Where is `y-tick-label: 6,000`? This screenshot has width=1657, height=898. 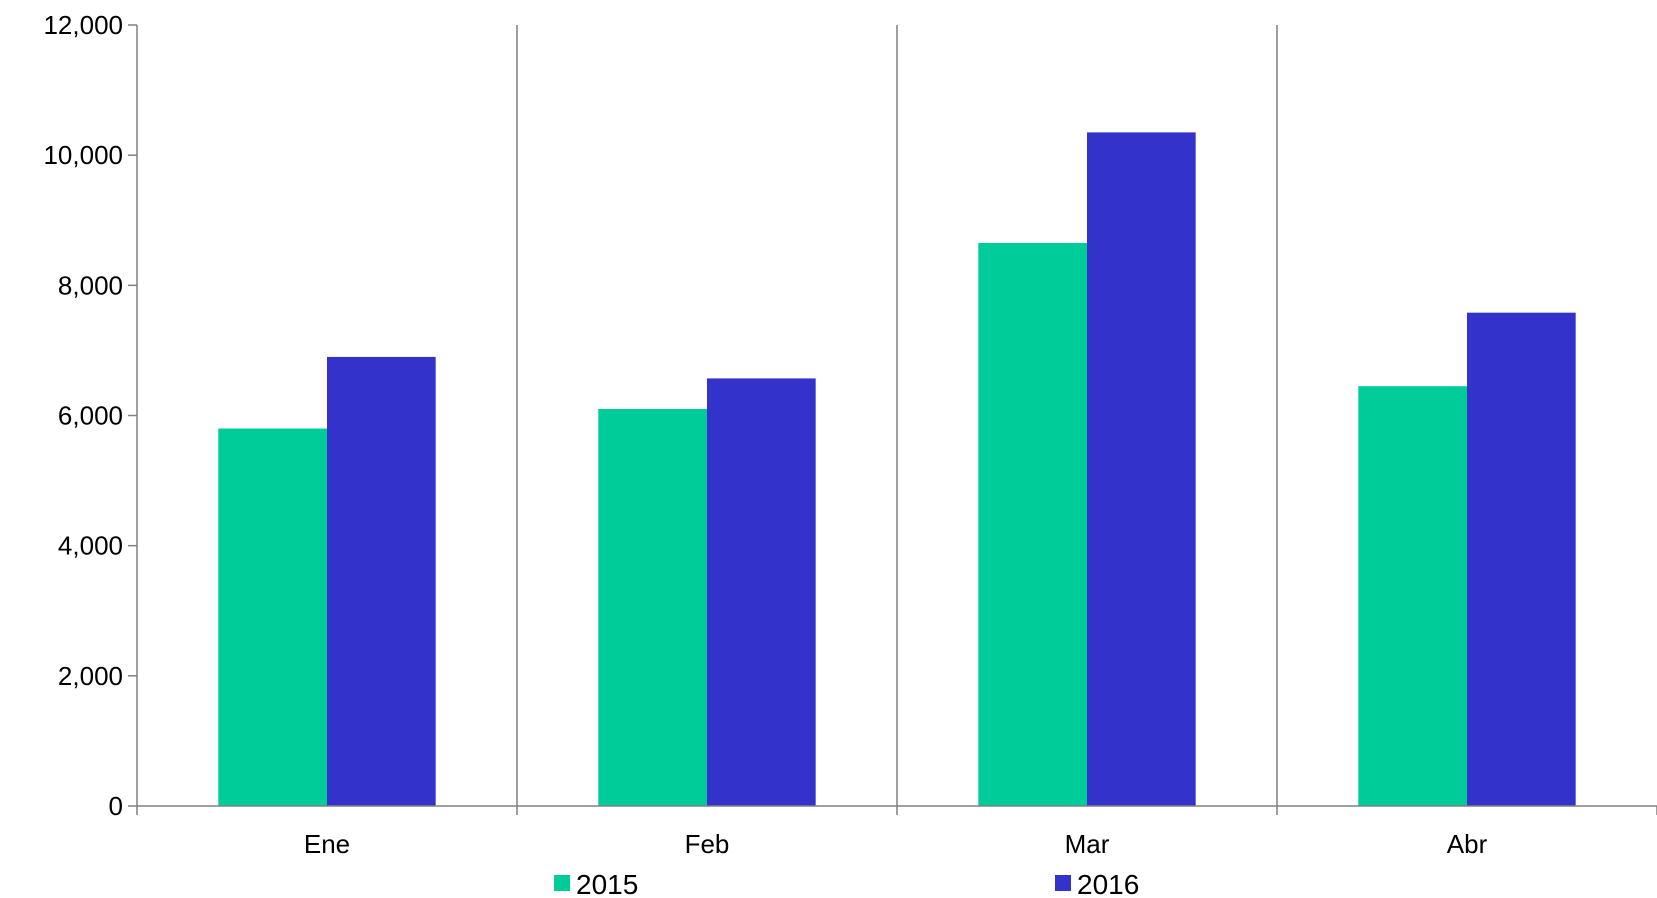 y-tick-label: 6,000 is located at coordinates (90, 416).